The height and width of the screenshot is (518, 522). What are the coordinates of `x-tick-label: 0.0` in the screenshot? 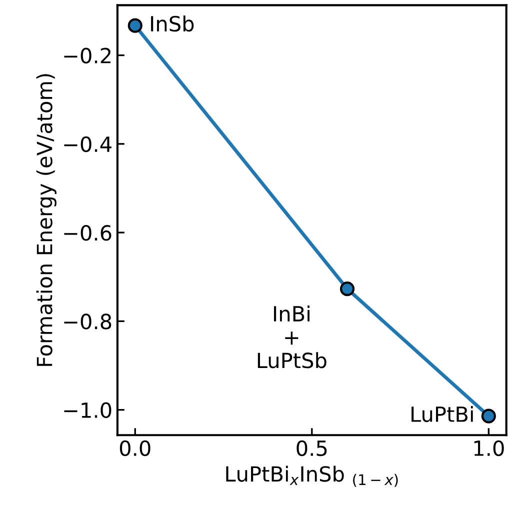 It's located at (135, 448).